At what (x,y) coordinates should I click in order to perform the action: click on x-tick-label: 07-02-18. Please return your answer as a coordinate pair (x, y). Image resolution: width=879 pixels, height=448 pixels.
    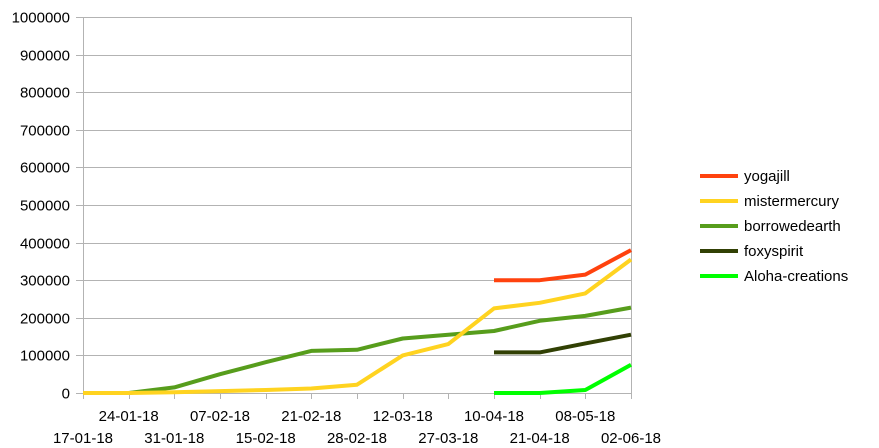
    Looking at the image, I should click on (220, 416).